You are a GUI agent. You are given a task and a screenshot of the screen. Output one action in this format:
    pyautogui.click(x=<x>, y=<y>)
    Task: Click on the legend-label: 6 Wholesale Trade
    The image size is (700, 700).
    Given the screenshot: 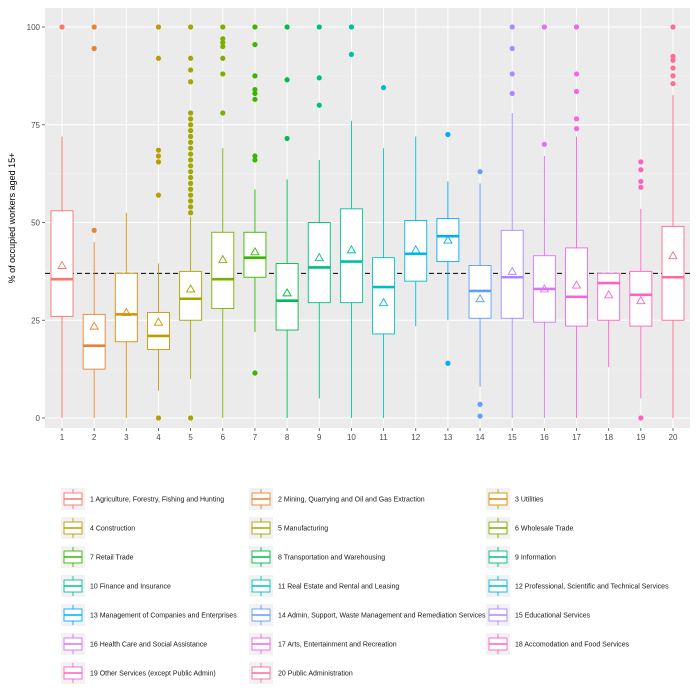 What is the action you would take?
    pyautogui.click(x=544, y=529)
    